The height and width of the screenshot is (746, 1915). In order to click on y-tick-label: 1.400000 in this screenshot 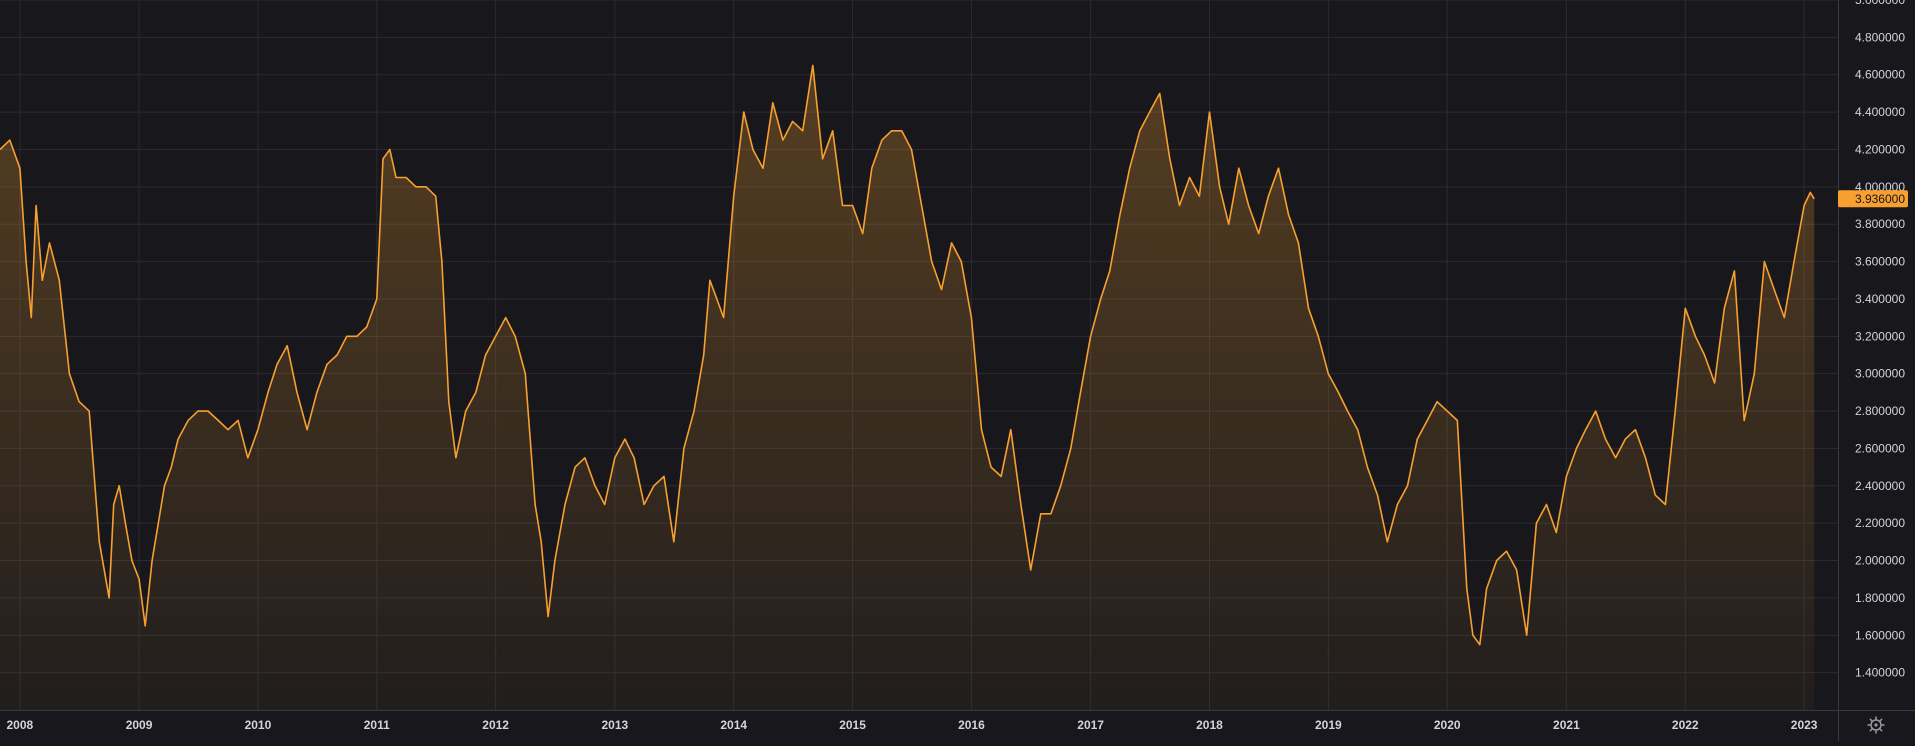, I will do `click(1880, 673)`.